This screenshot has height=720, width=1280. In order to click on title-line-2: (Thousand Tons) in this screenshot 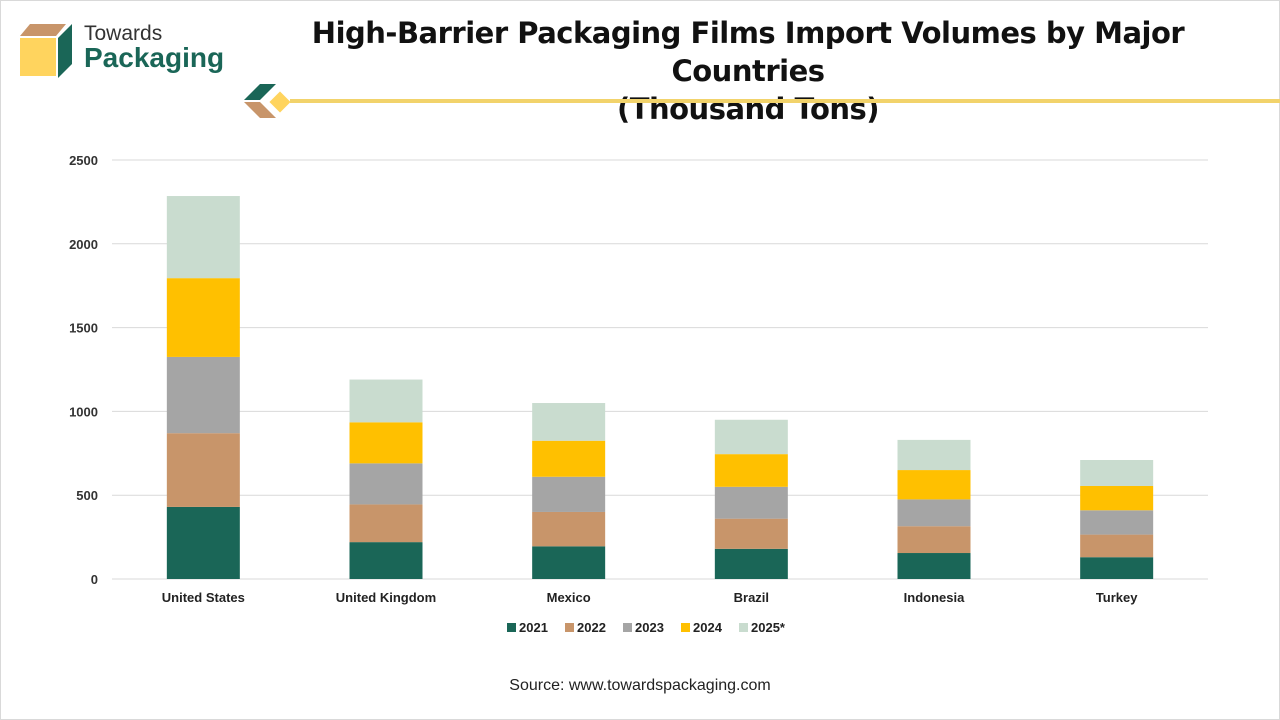, I will do `click(748, 109)`.